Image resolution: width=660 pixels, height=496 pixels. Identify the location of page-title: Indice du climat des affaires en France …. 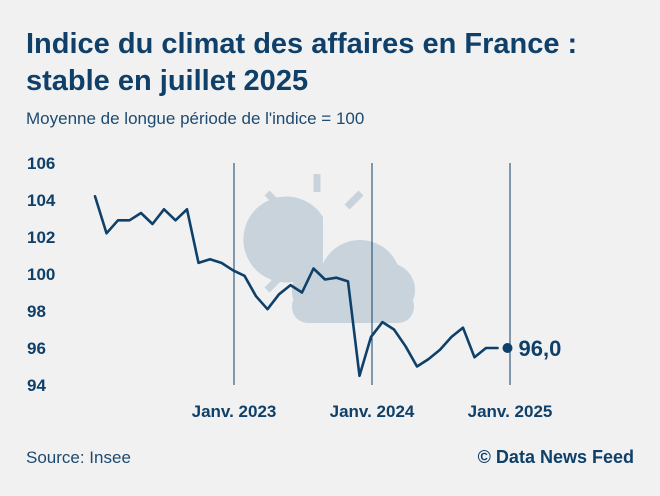
(336, 63).